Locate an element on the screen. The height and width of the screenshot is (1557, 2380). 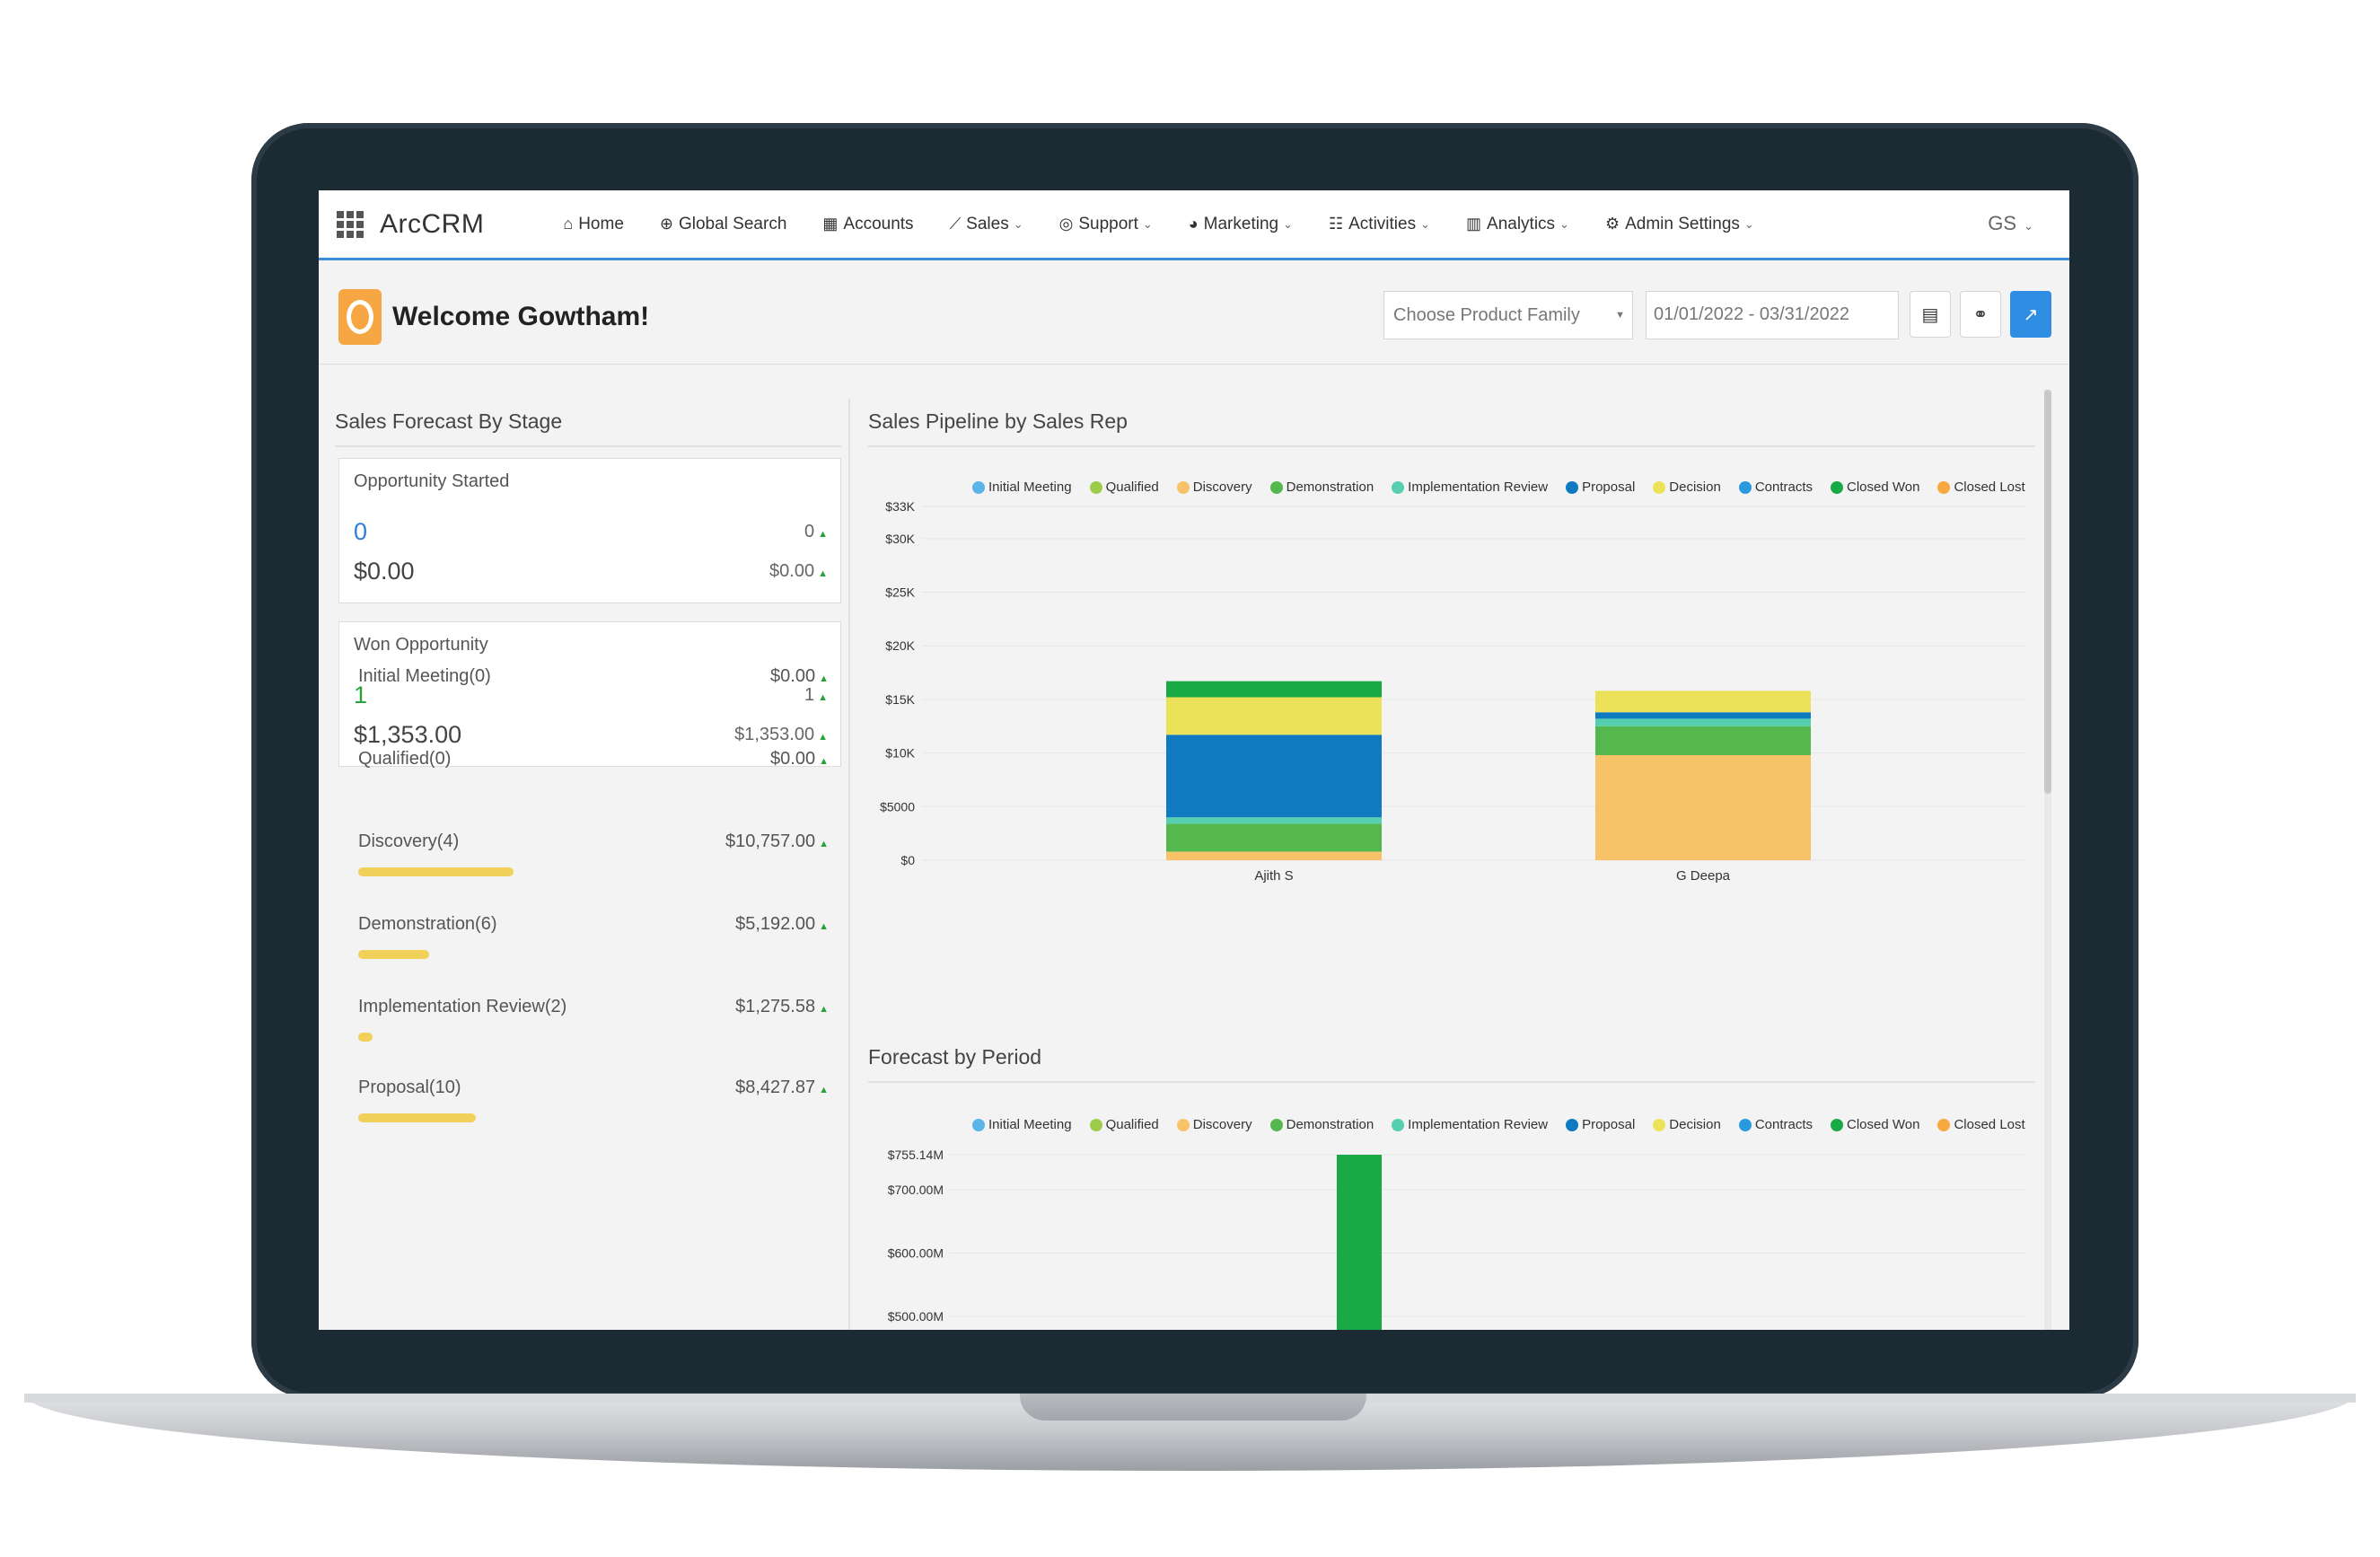
user-menu: GS ⌄ is located at coordinates (2010, 223).